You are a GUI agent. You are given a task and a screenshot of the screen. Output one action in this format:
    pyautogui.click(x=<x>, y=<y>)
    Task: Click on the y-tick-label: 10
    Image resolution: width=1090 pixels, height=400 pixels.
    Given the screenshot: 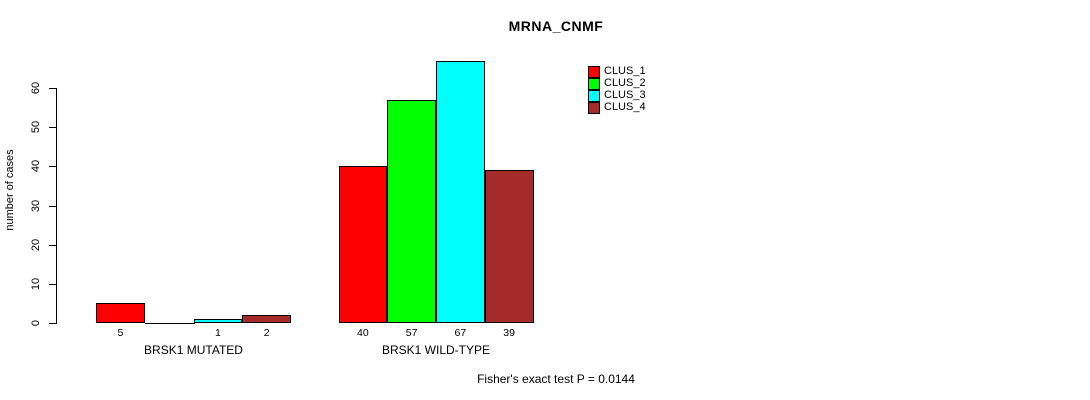 What is the action you would take?
    pyautogui.click(x=36, y=283)
    